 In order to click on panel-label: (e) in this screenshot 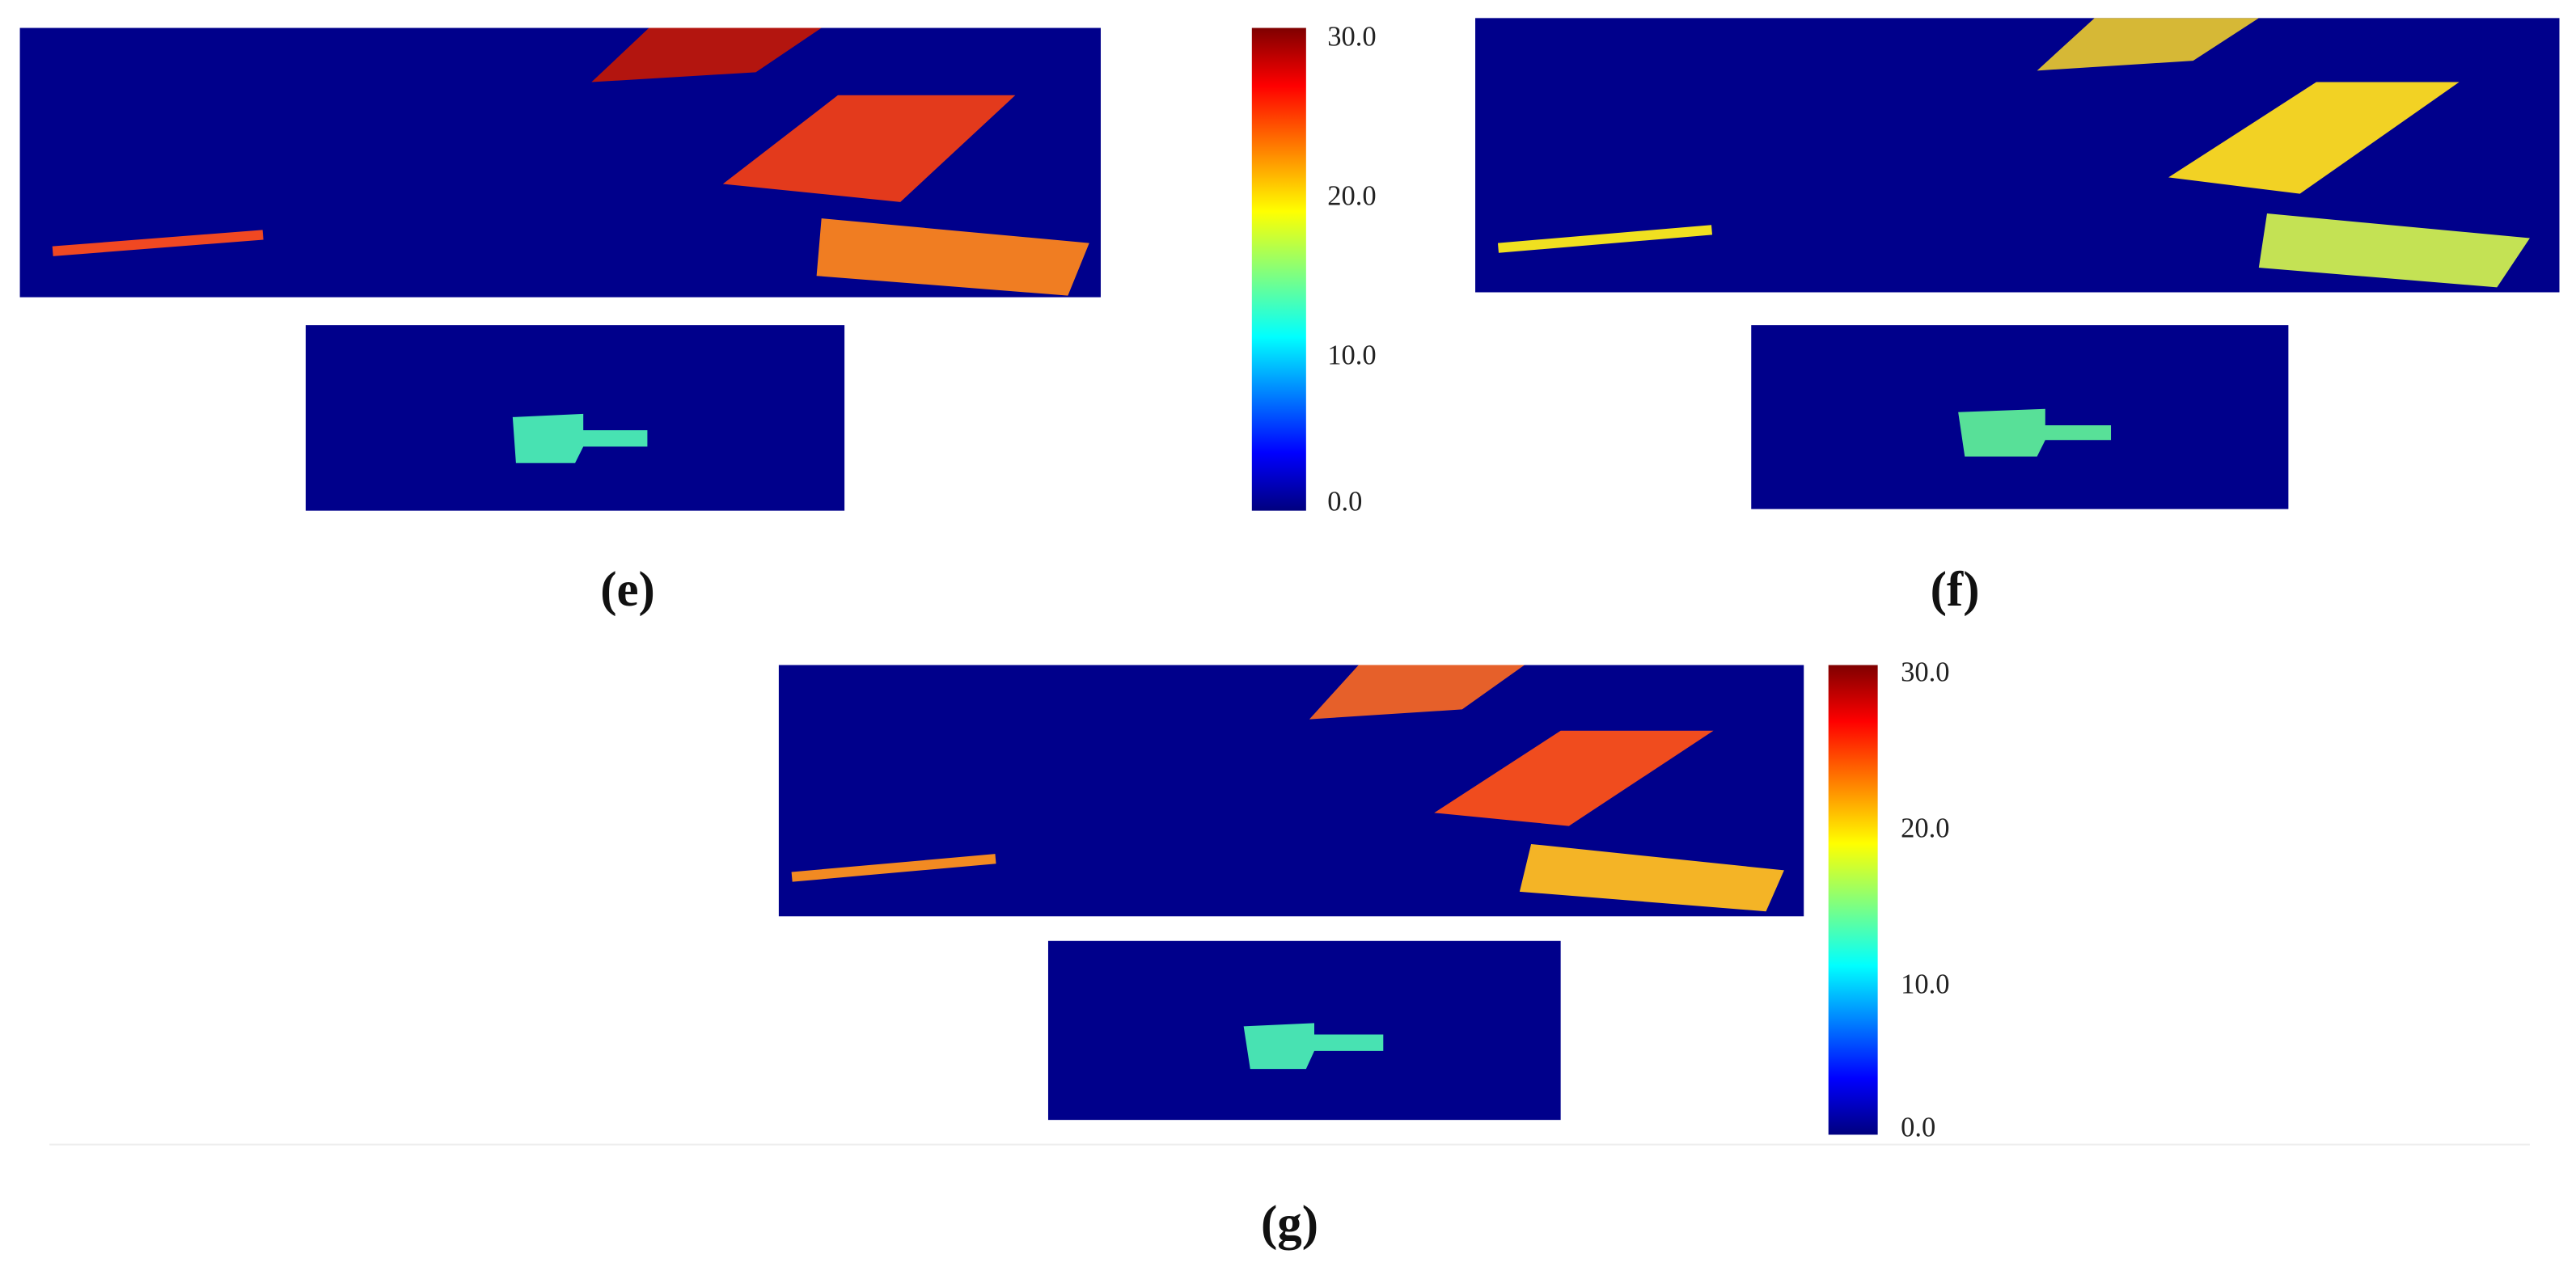, I will do `click(627, 590)`.